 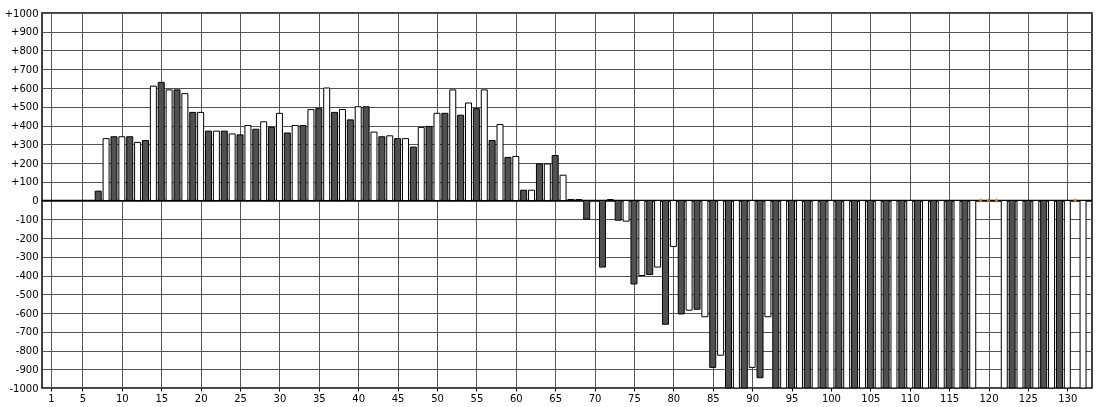 What do you see at coordinates (634, 398) in the screenshot?
I see `x-tick-label: 75` at bounding box center [634, 398].